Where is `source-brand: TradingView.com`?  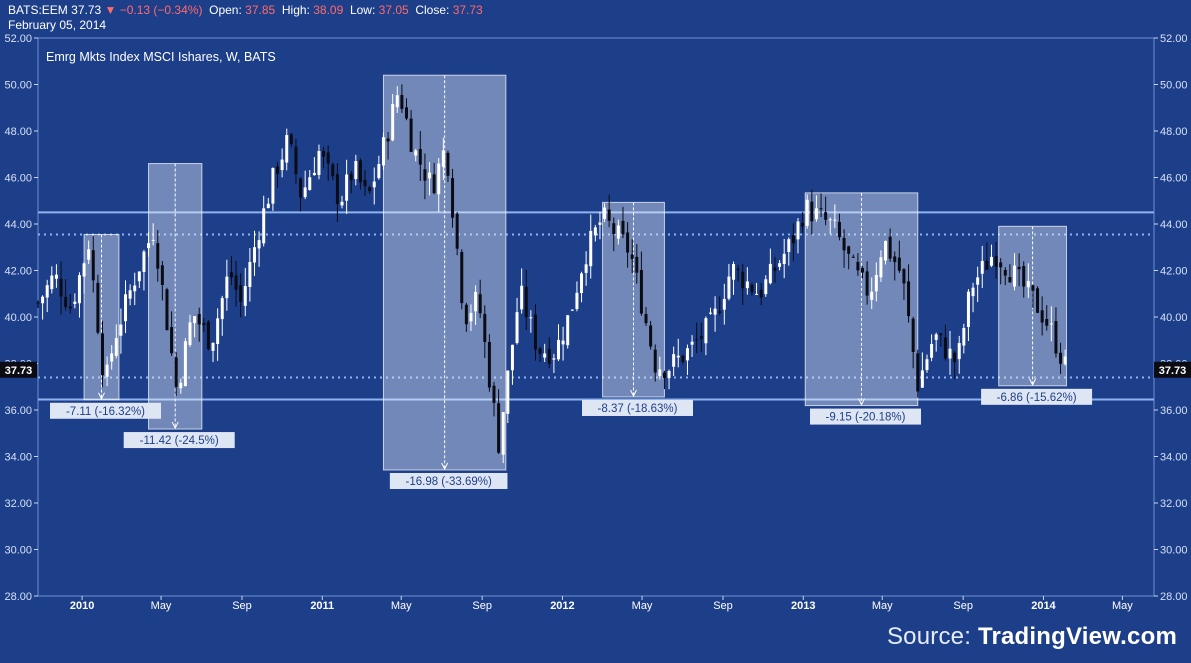
source-brand: TradingView.com is located at coordinates (1077, 636).